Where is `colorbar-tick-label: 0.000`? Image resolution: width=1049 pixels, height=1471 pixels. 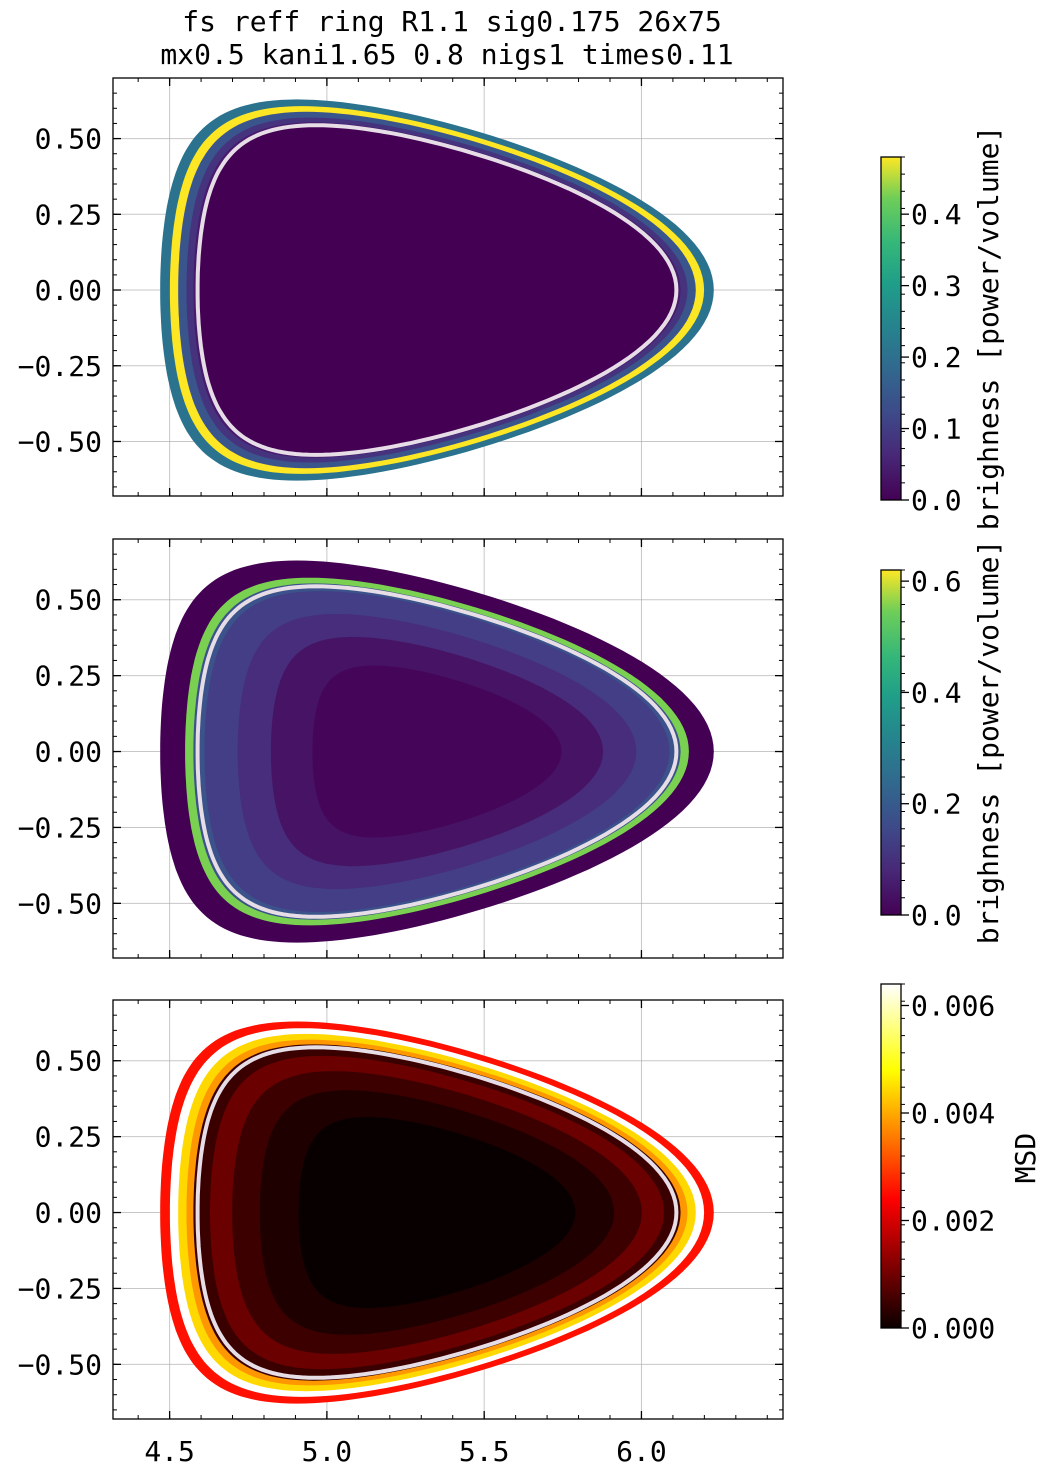
colorbar-tick-label: 0.000 is located at coordinates (953, 1328).